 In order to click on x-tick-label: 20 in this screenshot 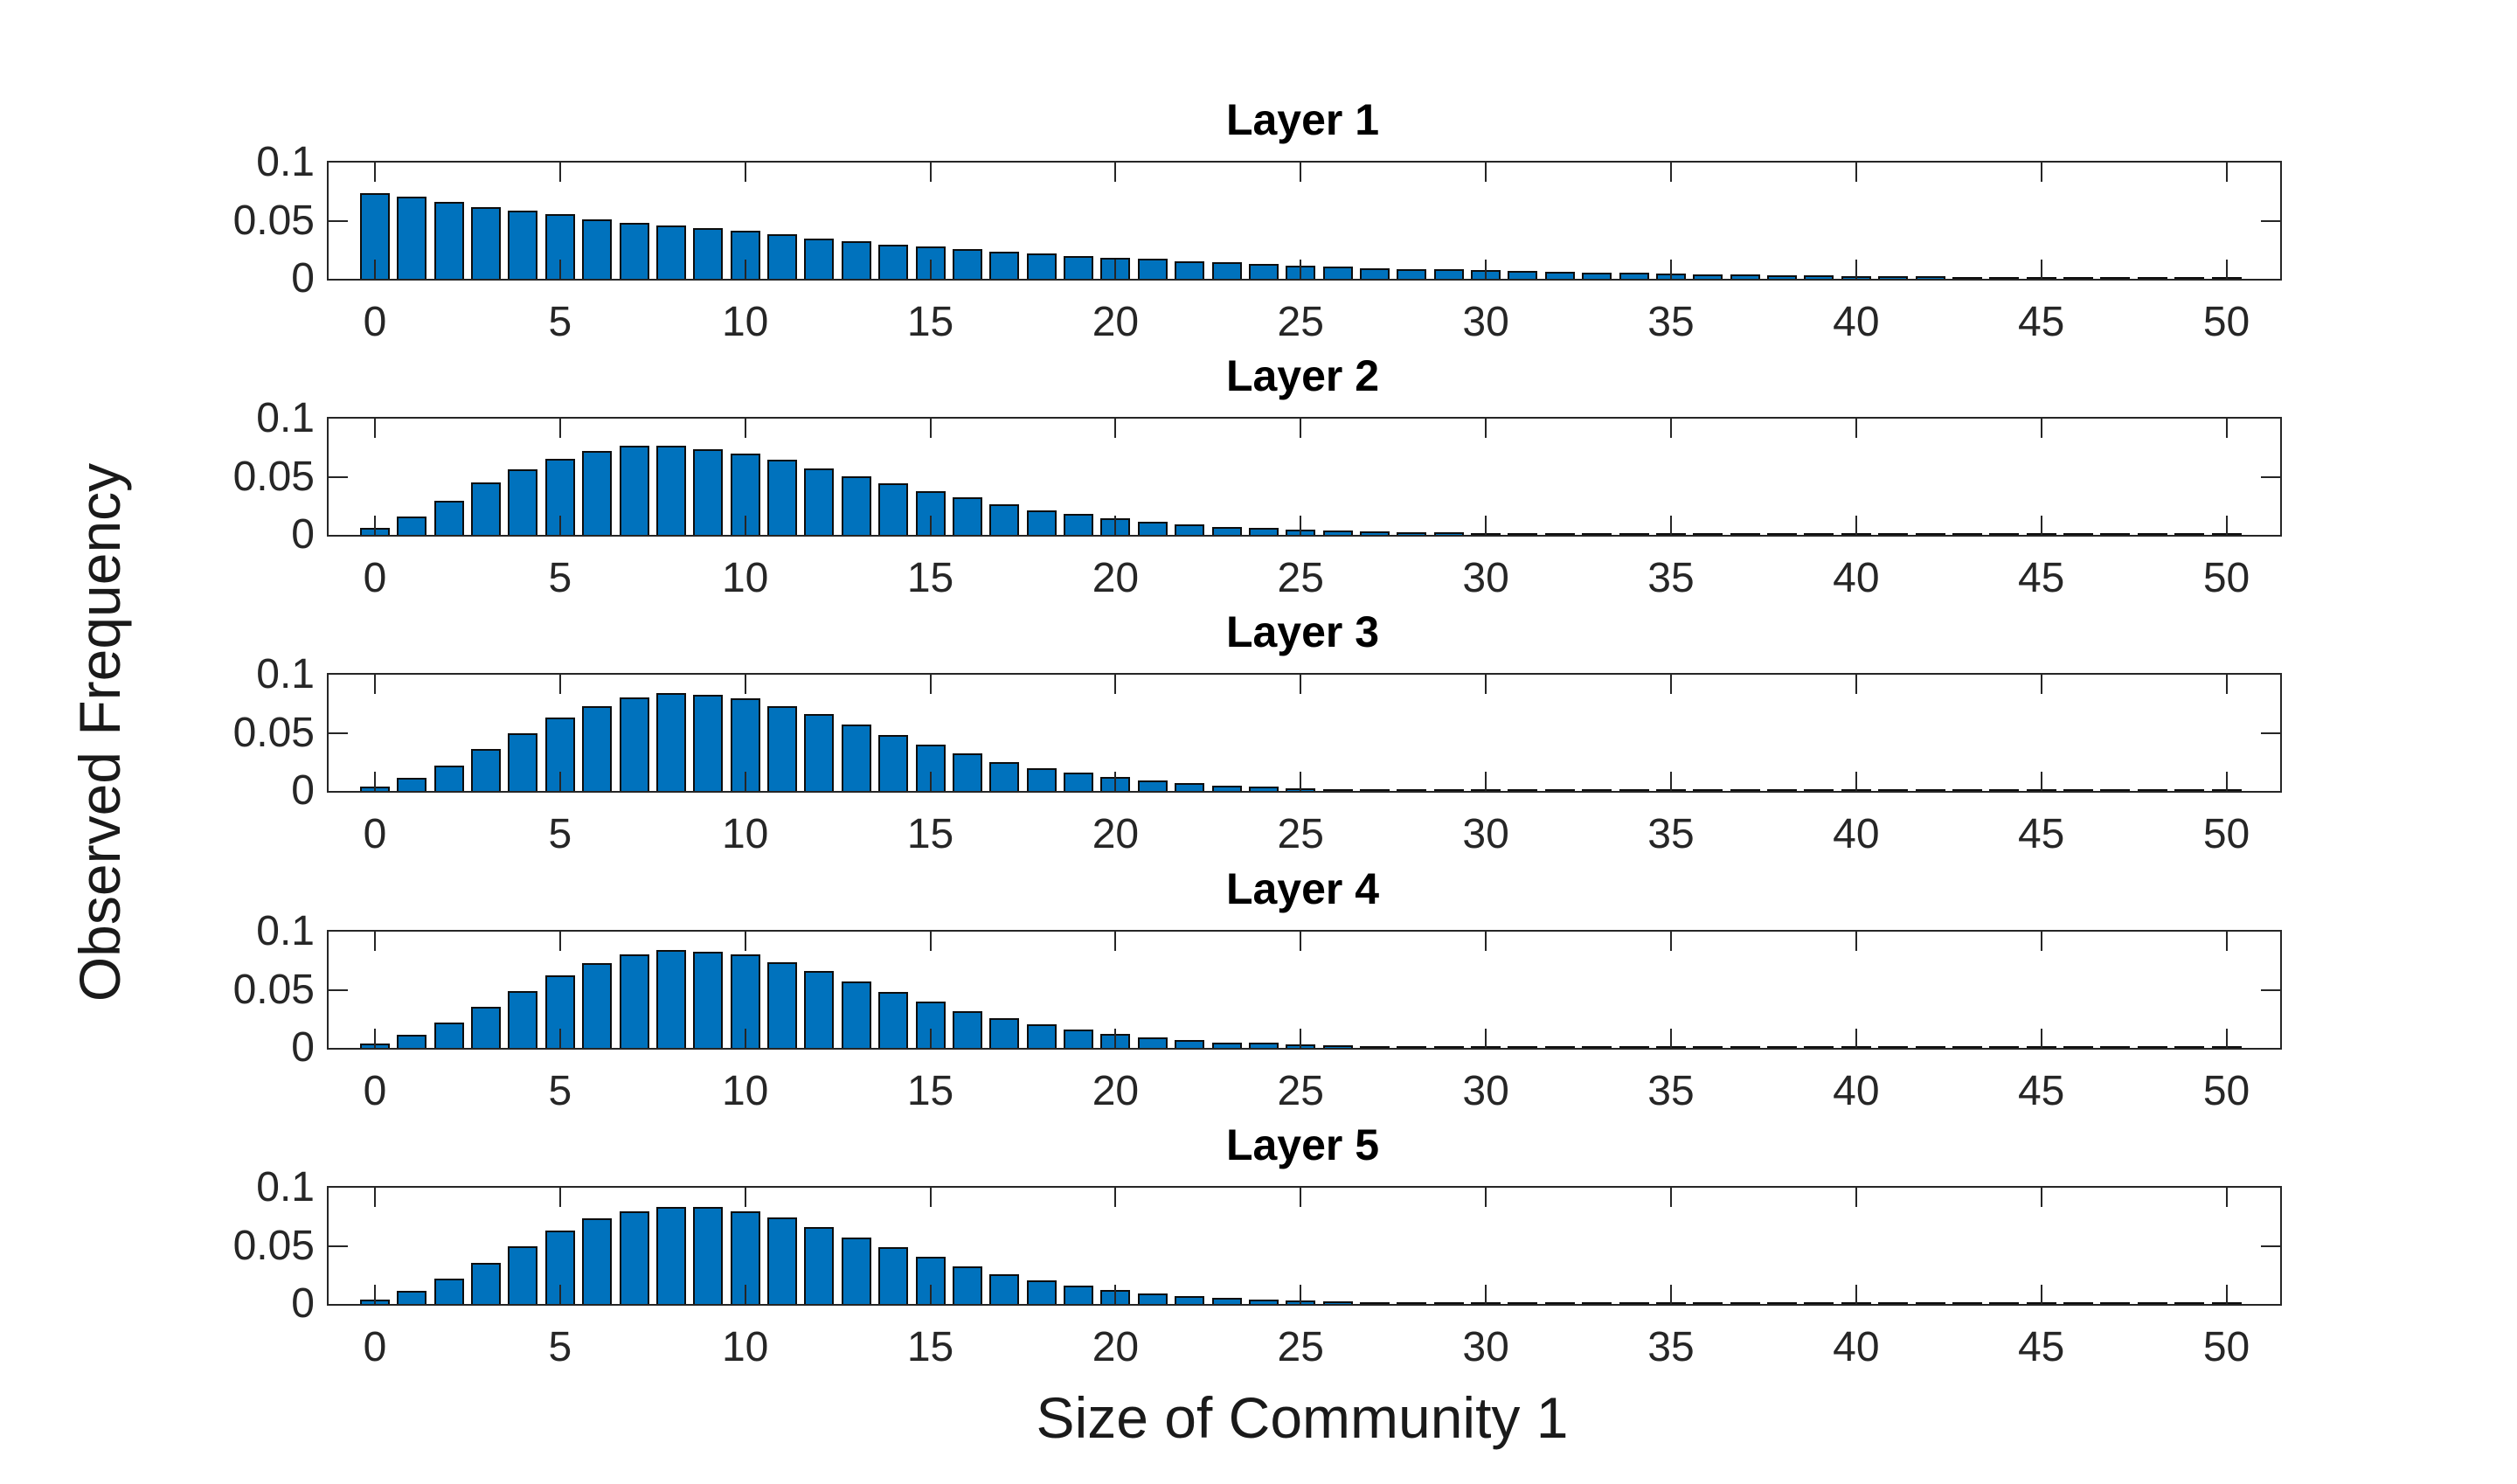, I will do `click(1116, 578)`.